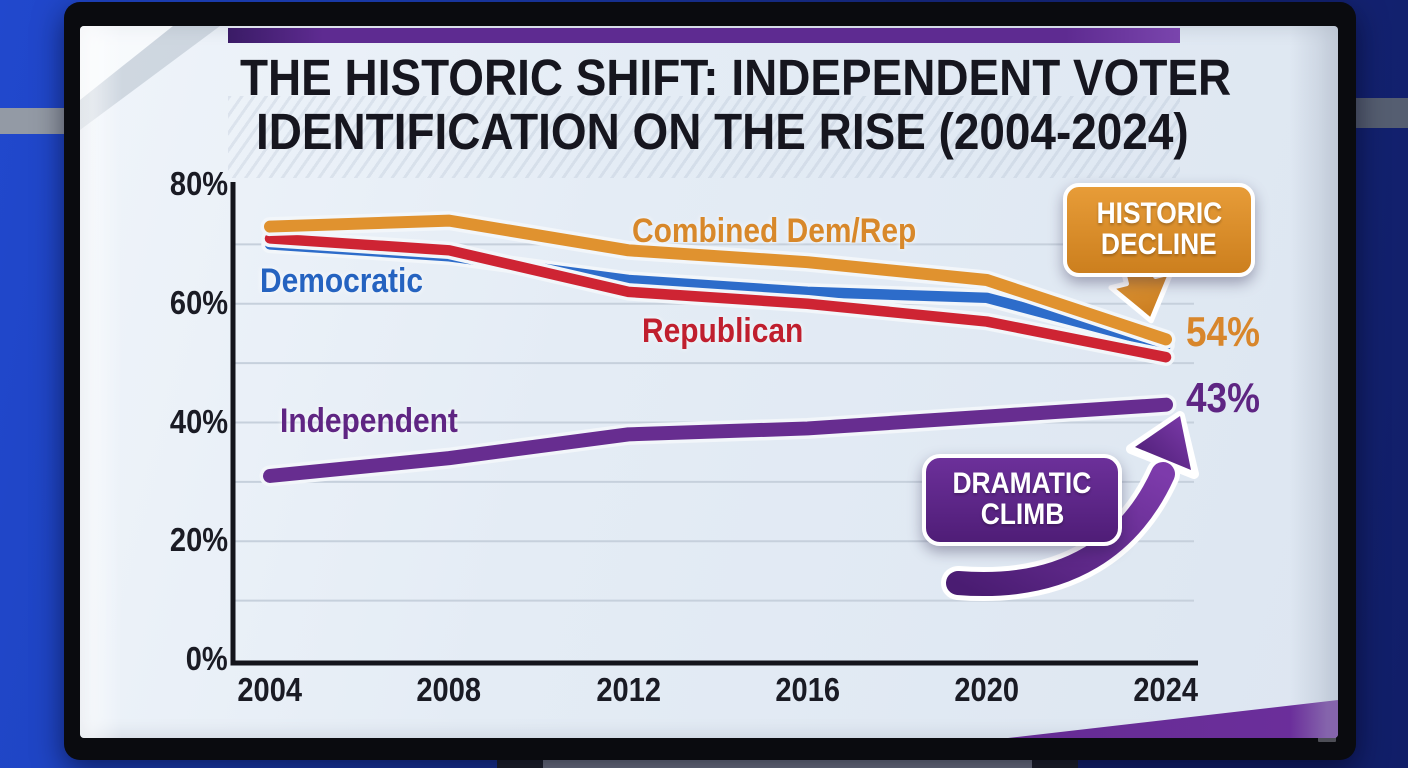 This screenshot has width=1408, height=768. I want to click on historic-decline-line1: HISTORIC, so click(1159, 214).